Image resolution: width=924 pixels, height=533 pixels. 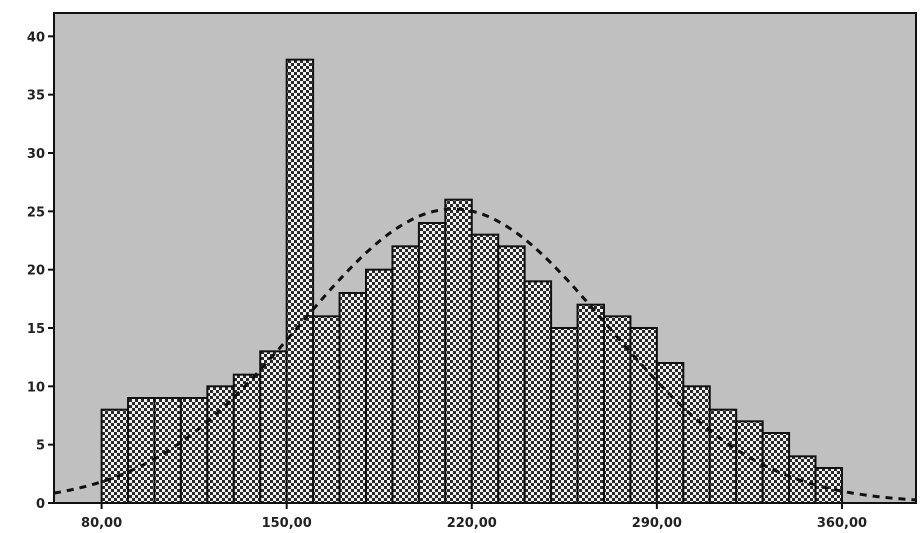 What do you see at coordinates (36, 96) in the screenshot?
I see `y-tick-label: 35` at bounding box center [36, 96].